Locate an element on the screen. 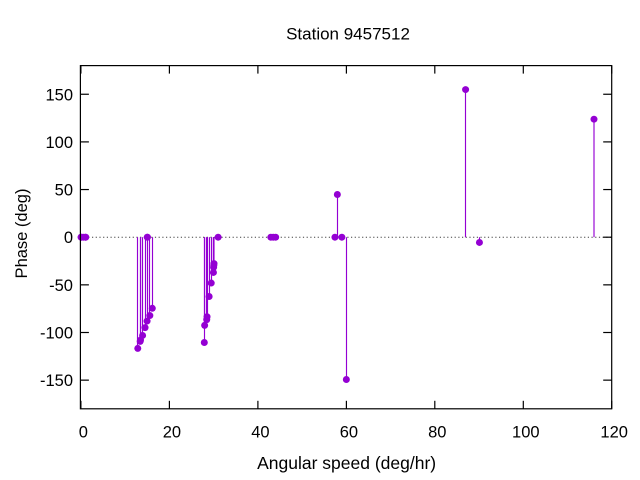 The height and width of the screenshot is (480, 640). svg-text: 120 is located at coordinates (614, 433).